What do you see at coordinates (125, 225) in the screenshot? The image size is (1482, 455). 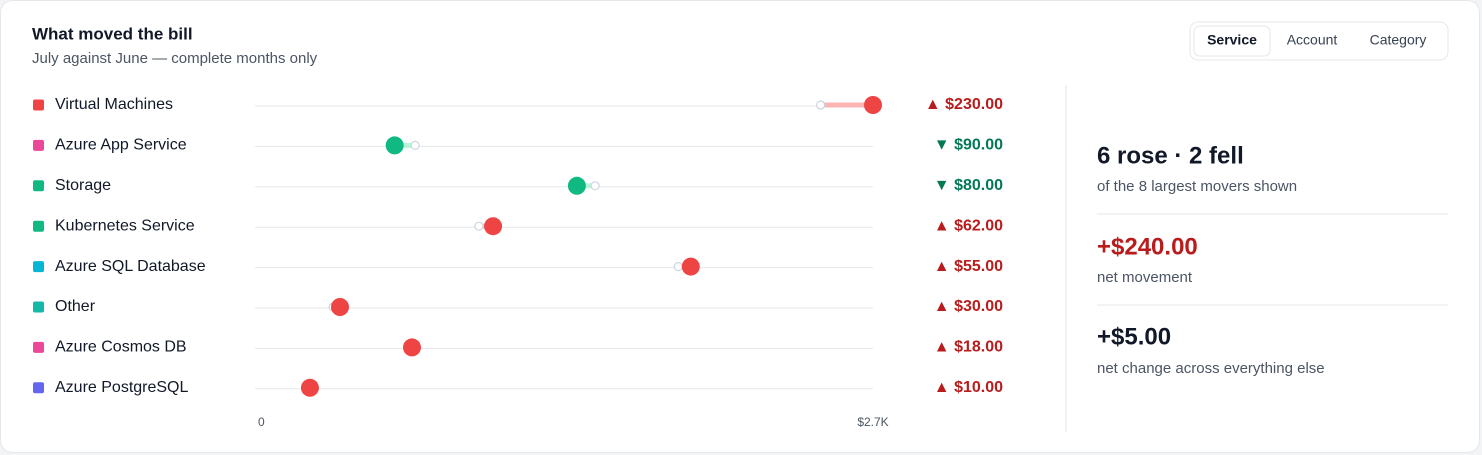 I see `category-label: Kubernetes Service` at bounding box center [125, 225].